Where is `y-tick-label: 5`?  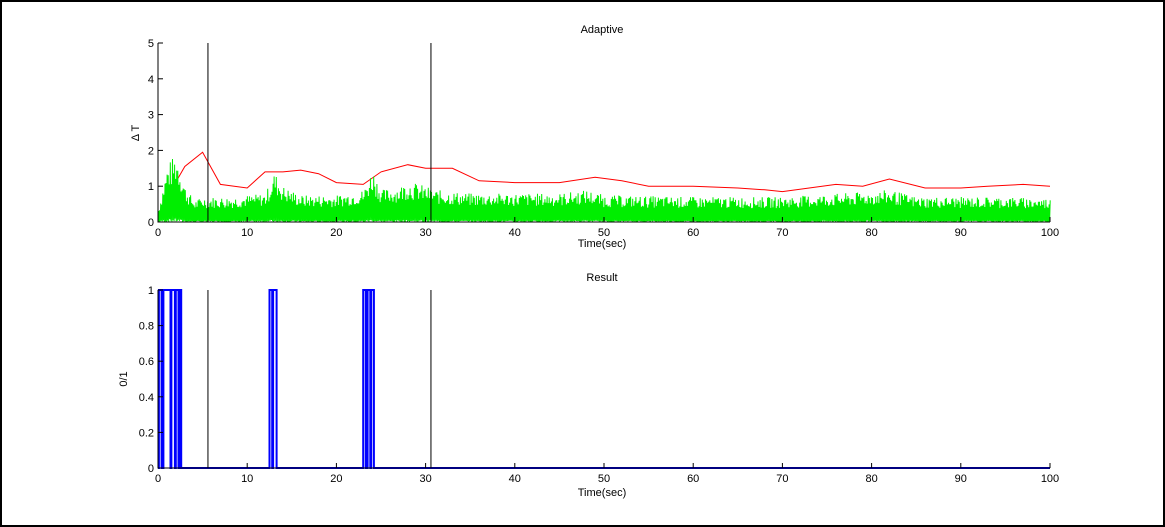
y-tick-label: 5 is located at coordinates (151, 44).